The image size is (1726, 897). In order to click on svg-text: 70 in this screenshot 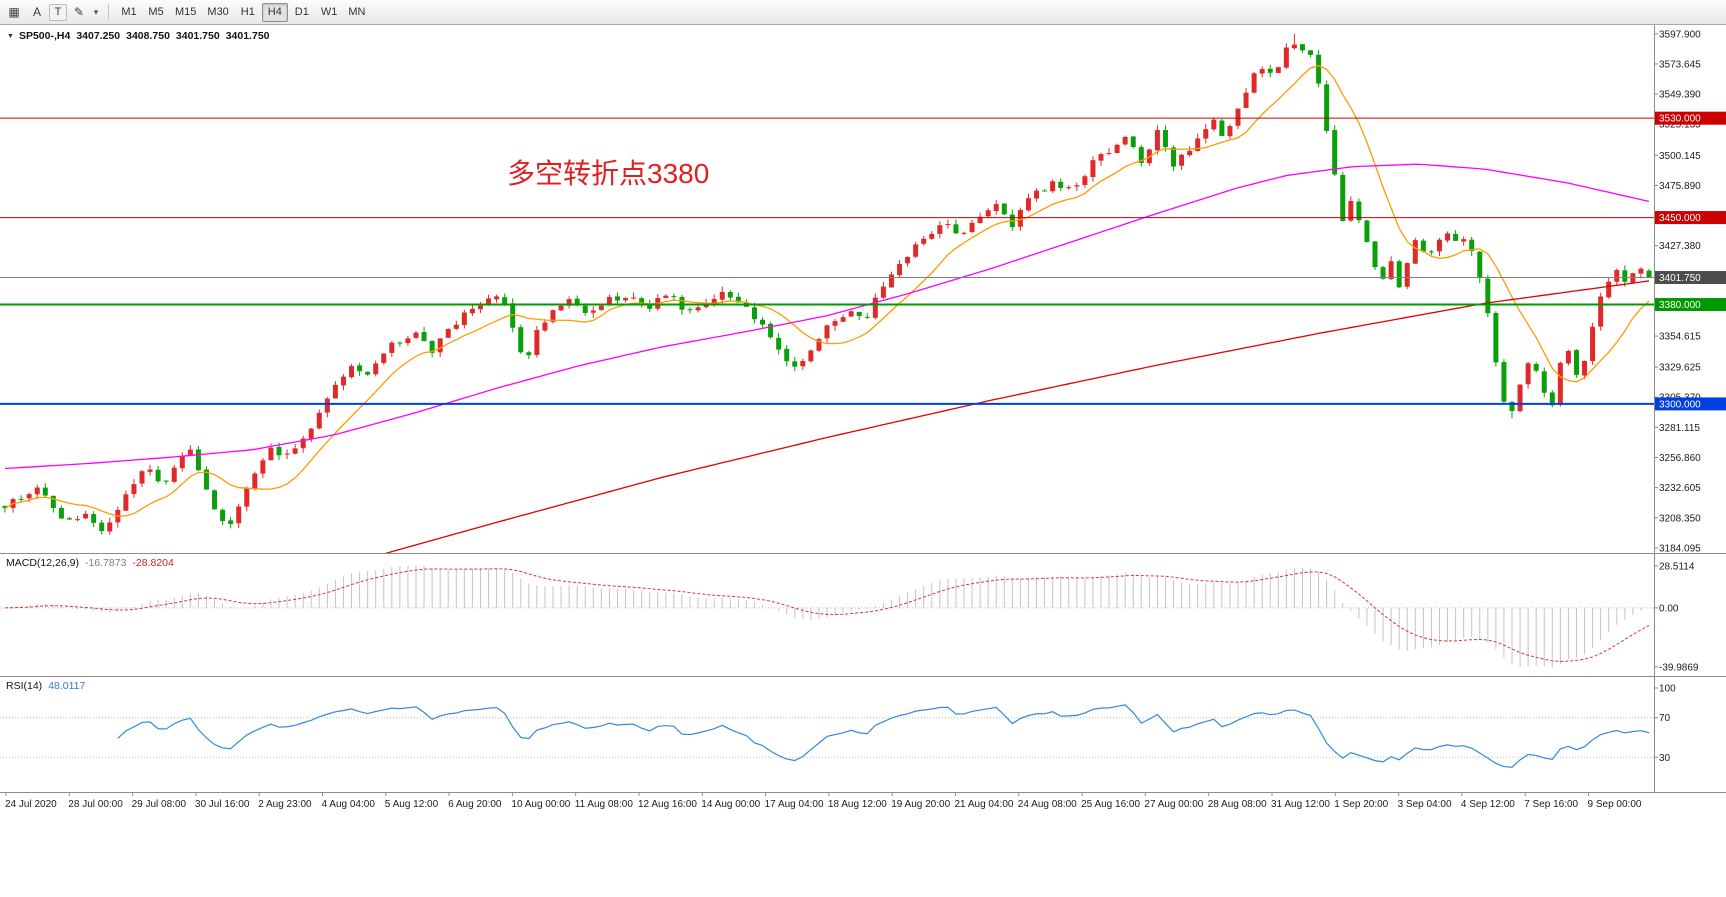, I will do `click(1665, 718)`.